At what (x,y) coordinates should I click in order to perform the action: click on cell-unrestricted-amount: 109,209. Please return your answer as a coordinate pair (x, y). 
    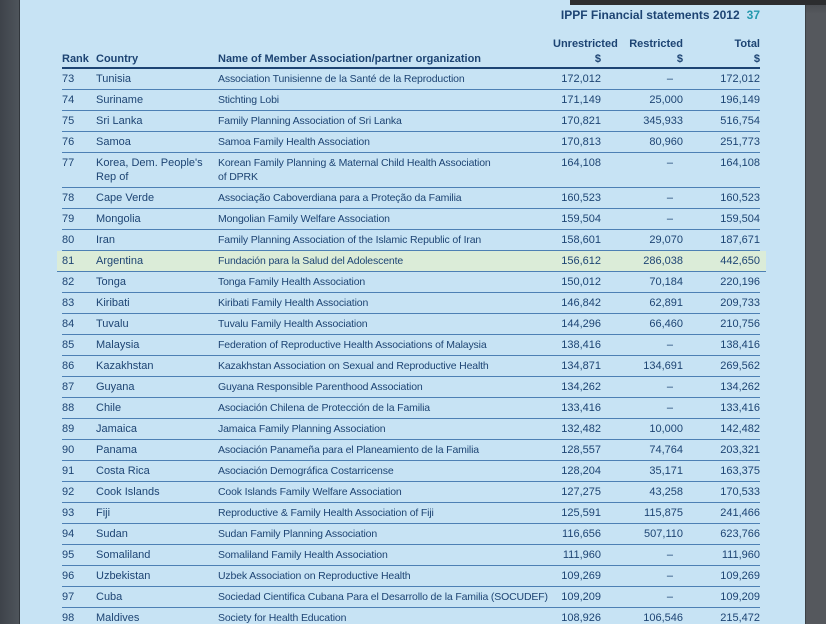
    Looking at the image, I should click on (581, 597).